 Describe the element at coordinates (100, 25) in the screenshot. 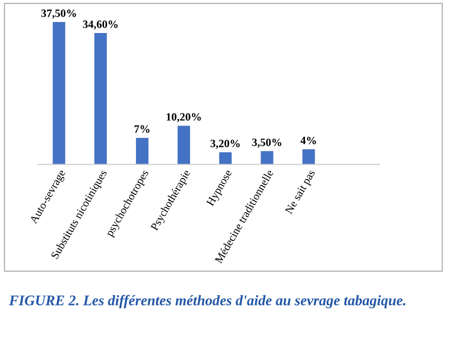

I see `data-label: 34,60%` at that location.